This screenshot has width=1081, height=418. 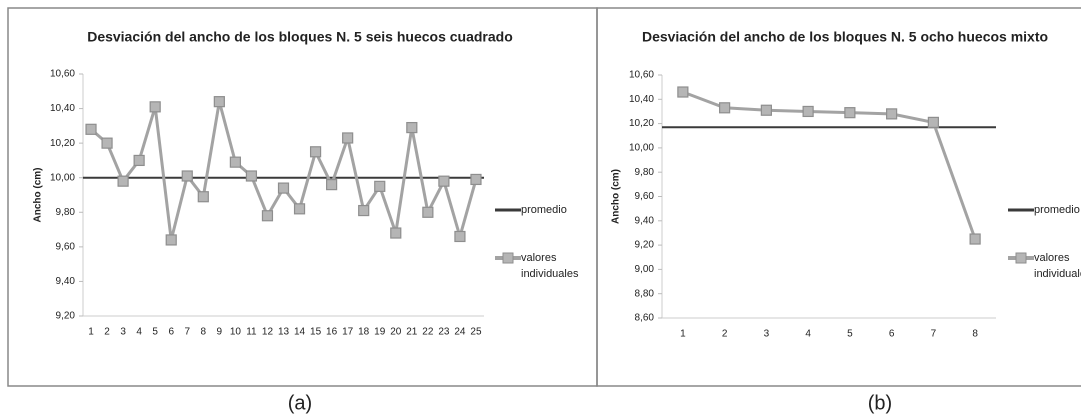 I want to click on legend-label: valores individuales, so click(x=1057, y=266).